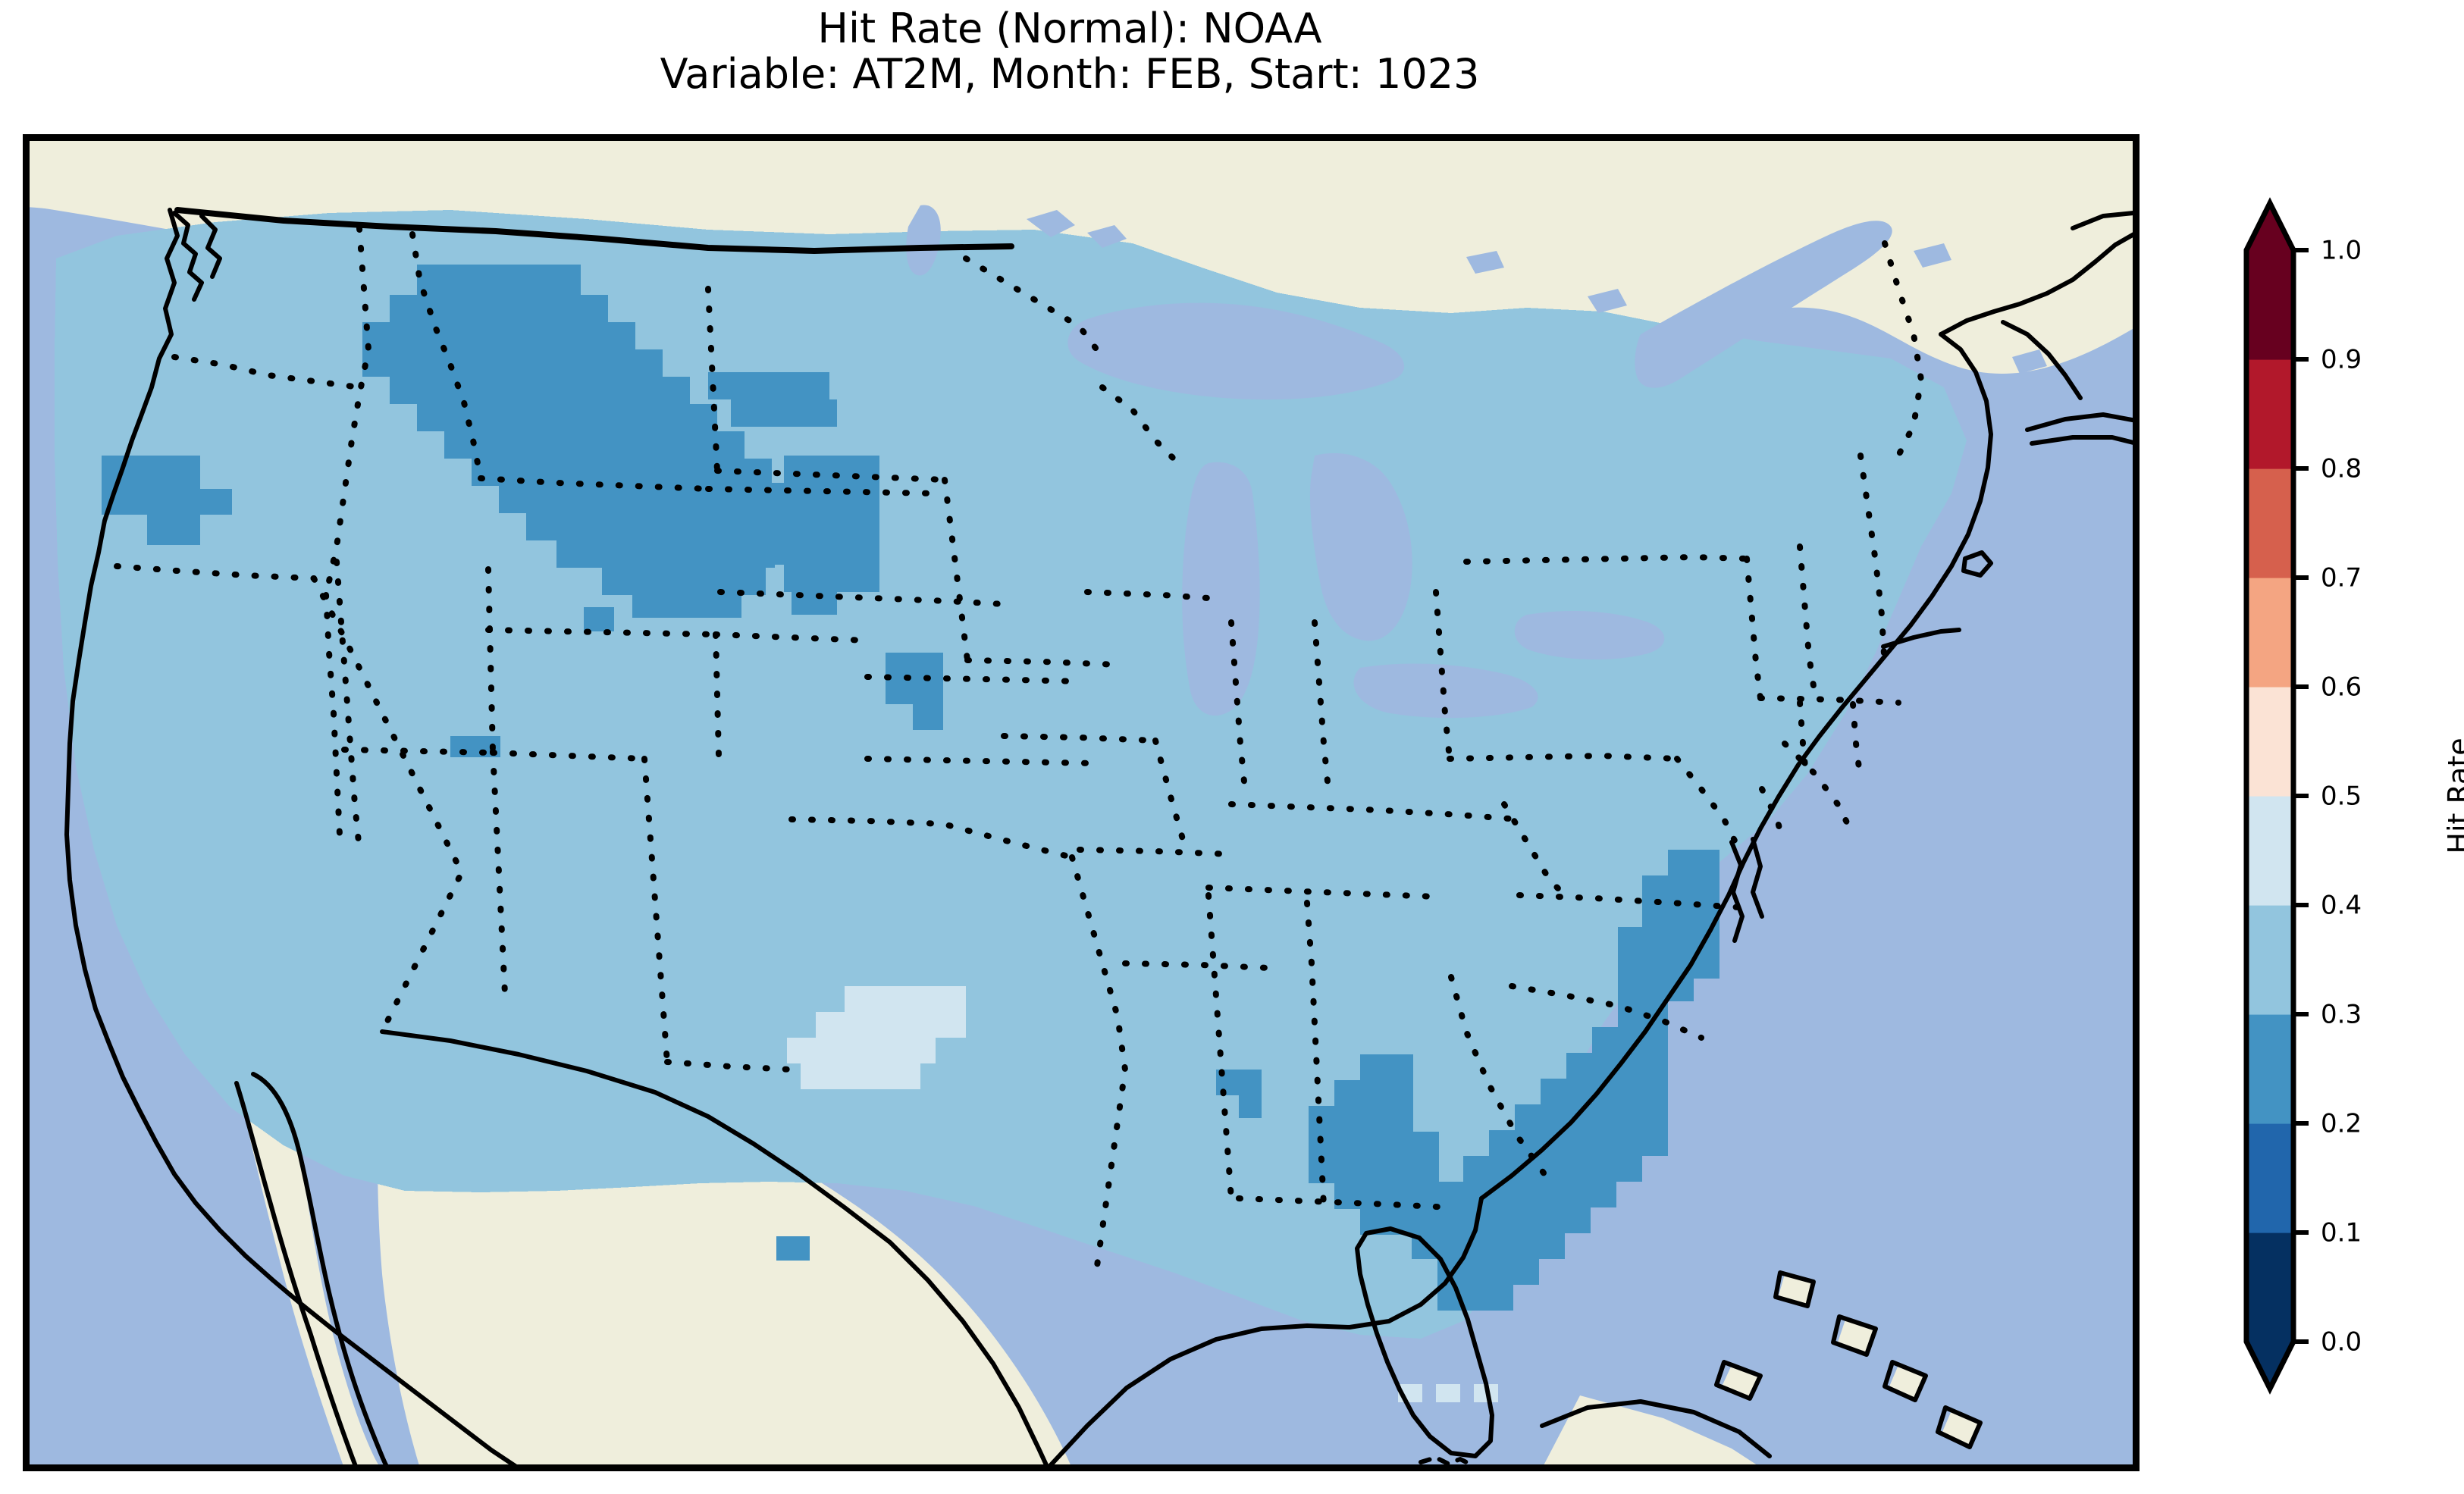 The height and width of the screenshot is (1494, 2464). Describe the element at coordinates (2341, 687) in the screenshot. I see `colorbar-tick-label: 0.6` at that location.